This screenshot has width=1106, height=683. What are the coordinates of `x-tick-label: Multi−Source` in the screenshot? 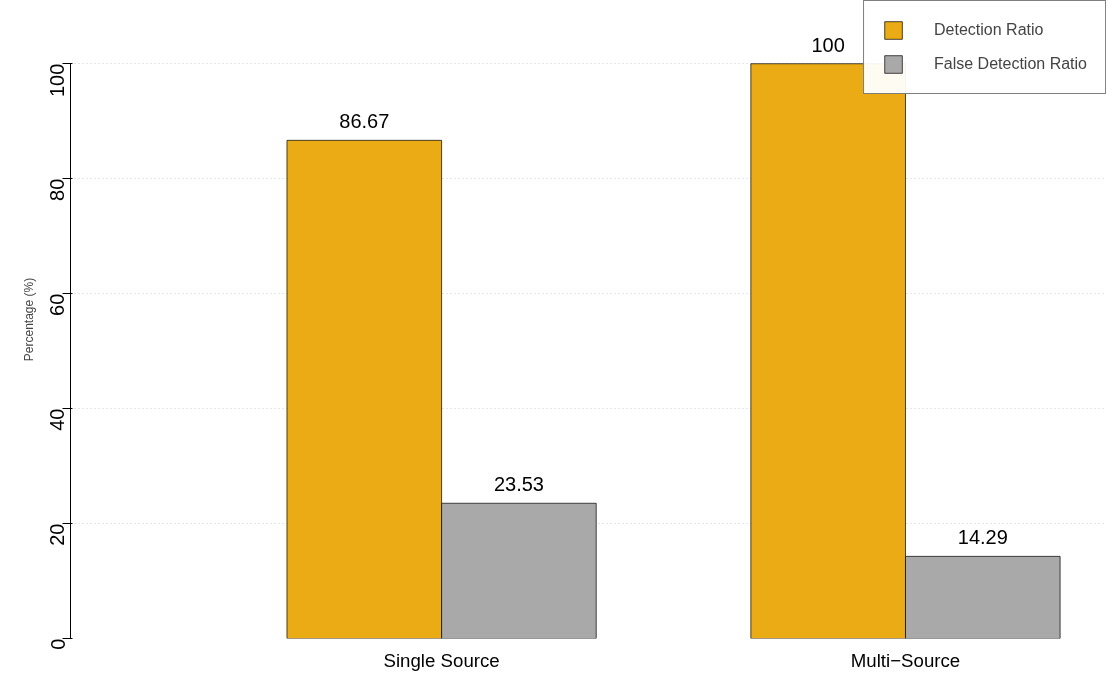 It's located at (905, 660).